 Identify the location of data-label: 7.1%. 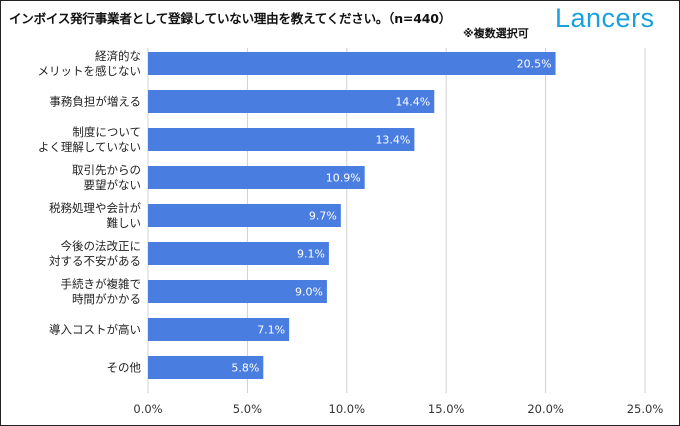
(271, 330).